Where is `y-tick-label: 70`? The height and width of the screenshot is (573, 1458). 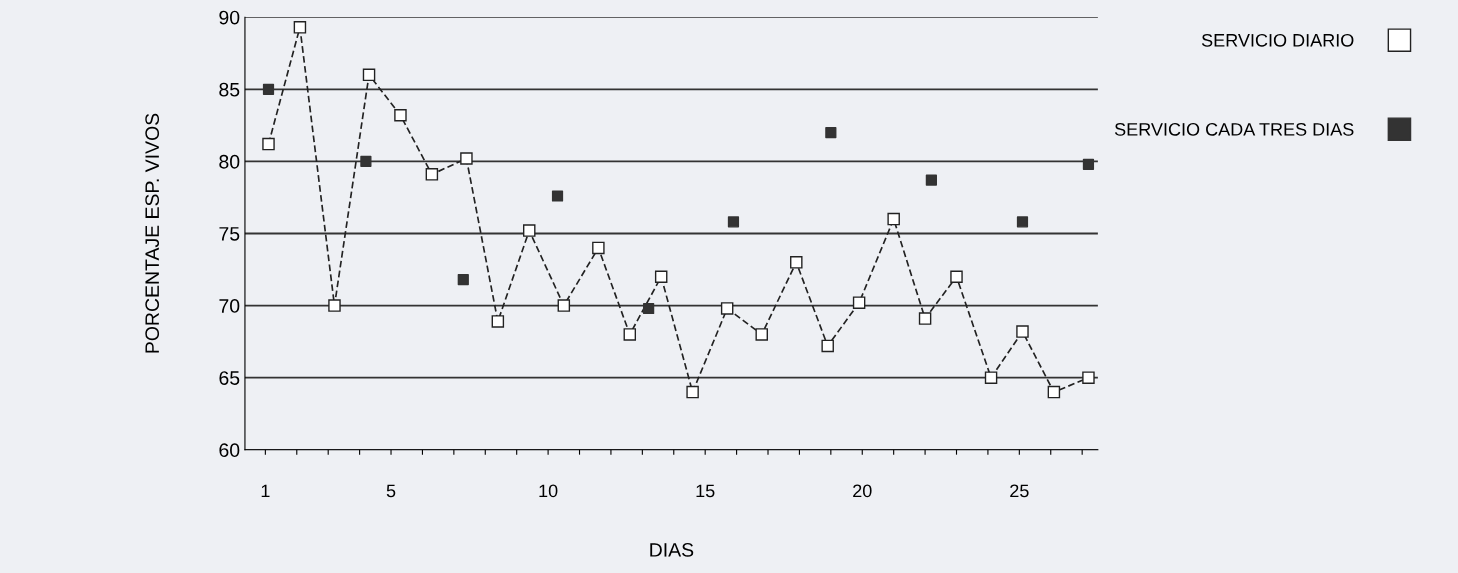
y-tick-label: 70 is located at coordinates (229, 306).